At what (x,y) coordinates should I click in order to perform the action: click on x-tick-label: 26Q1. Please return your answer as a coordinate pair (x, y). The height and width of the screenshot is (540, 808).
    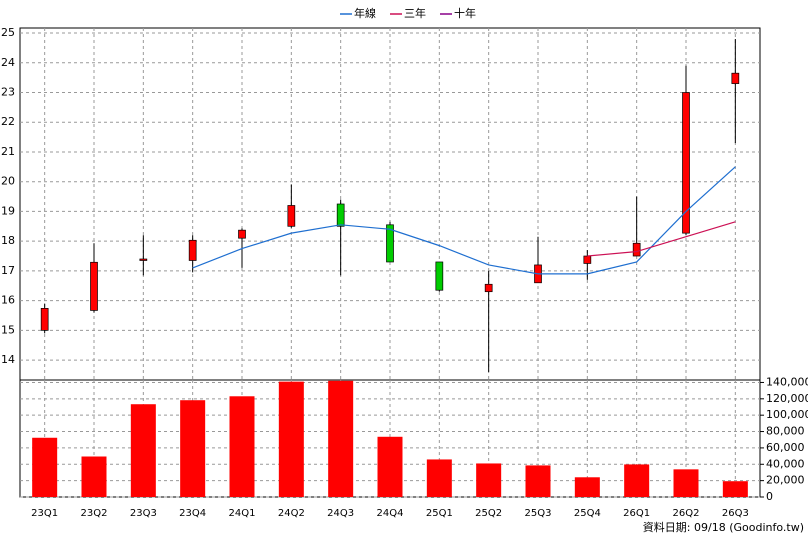
    Looking at the image, I should click on (636, 513).